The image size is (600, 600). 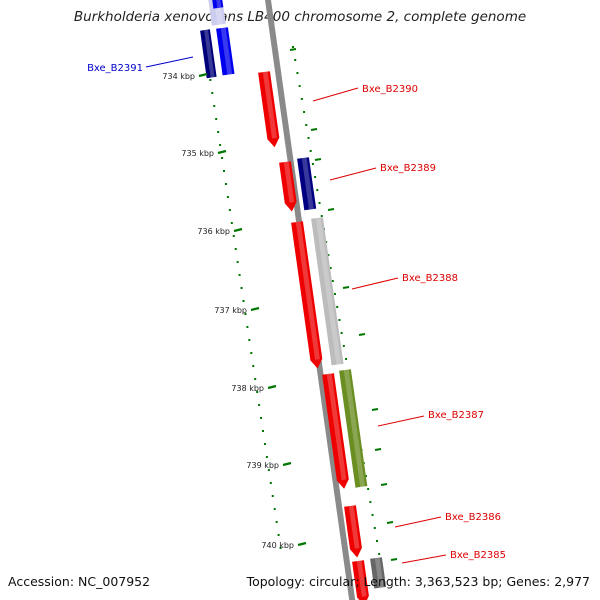 I want to click on topology-label: Topology:, so click(x=276, y=581).